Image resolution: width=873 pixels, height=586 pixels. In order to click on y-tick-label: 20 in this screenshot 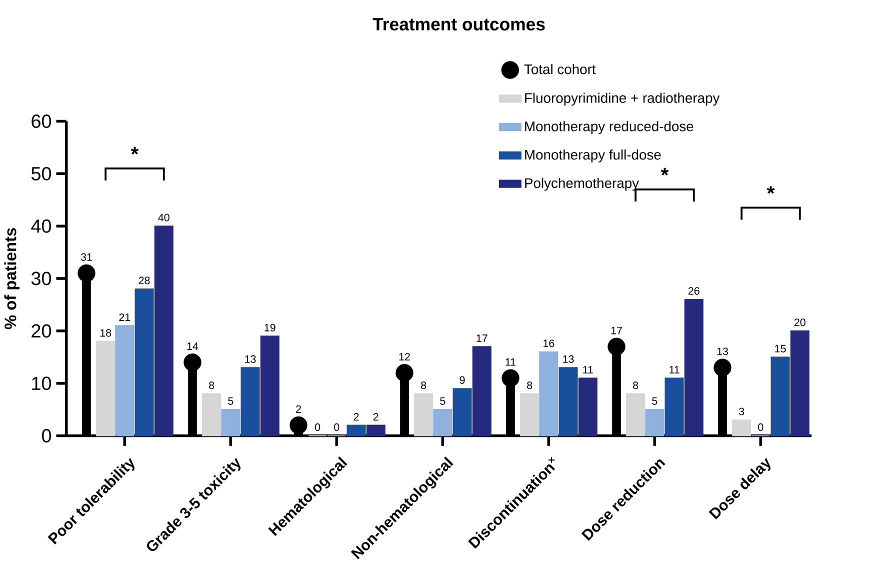, I will do `click(42, 331)`.